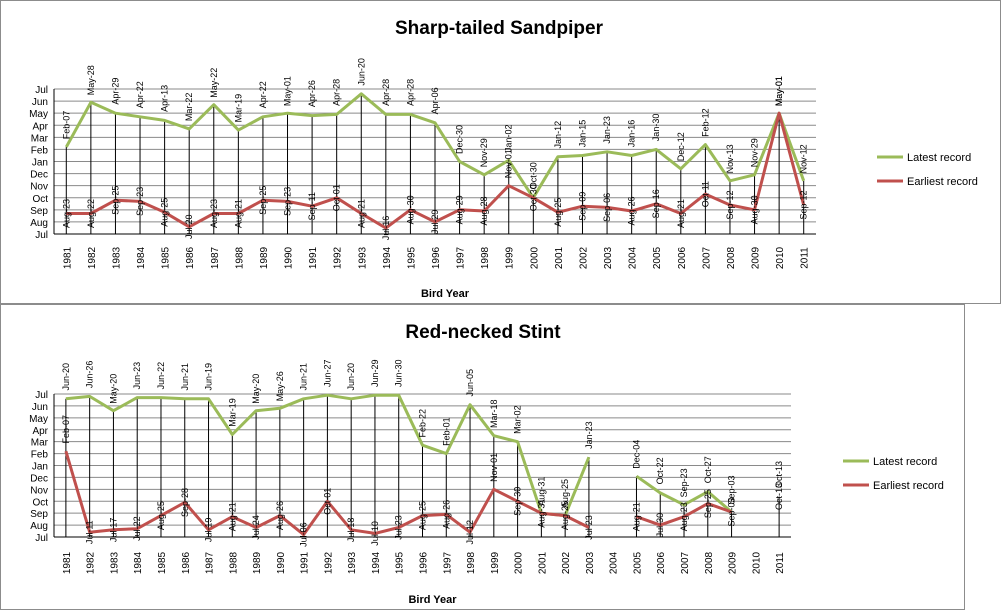 This screenshot has width=1003, height=612. What do you see at coordinates (312, 206) in the screenshot?
I see `data-label-earliest: Sep-11` at bounding box center [312, 206].